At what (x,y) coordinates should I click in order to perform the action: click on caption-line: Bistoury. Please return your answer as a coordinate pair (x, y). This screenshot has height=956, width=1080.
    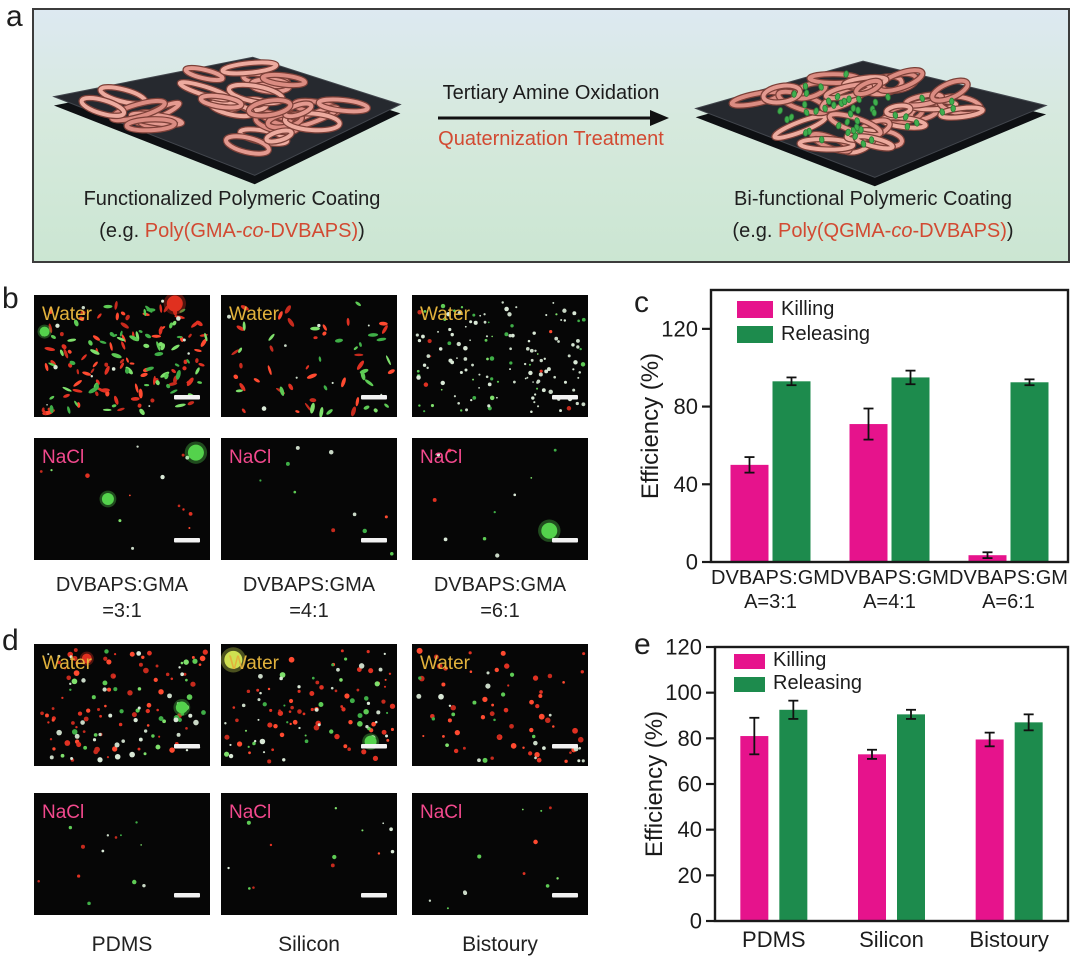
    Looking at the image, I should click on (500, 944).